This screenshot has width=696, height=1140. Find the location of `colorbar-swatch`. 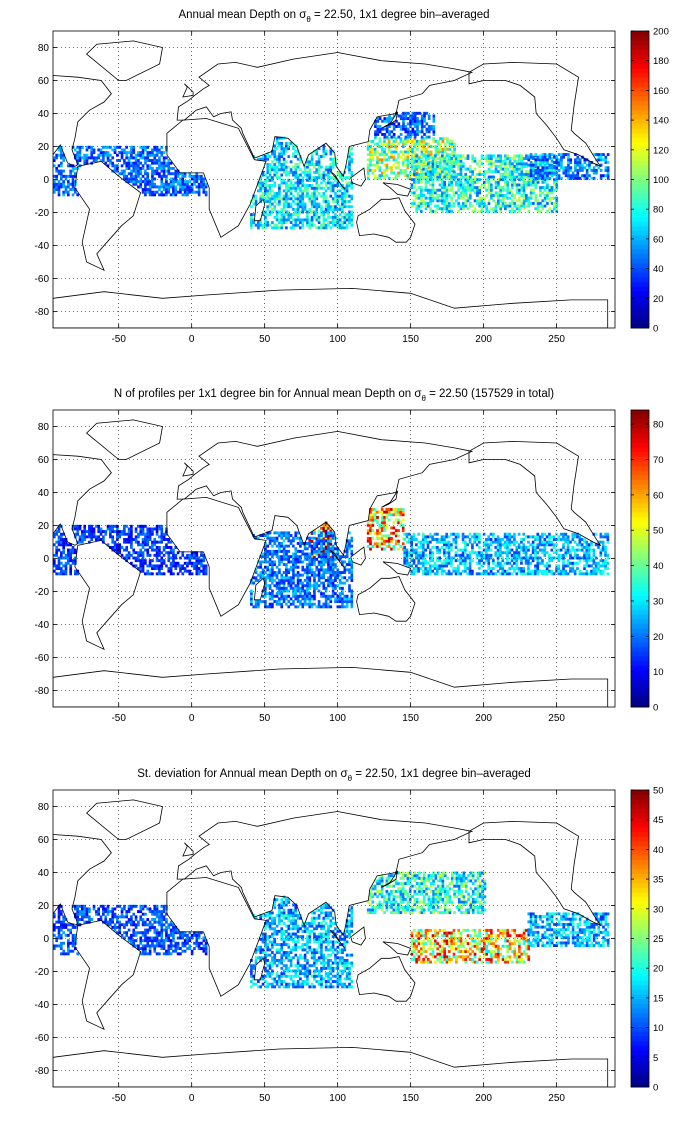

colorbar-swatch is located at coordinates (640, 75).